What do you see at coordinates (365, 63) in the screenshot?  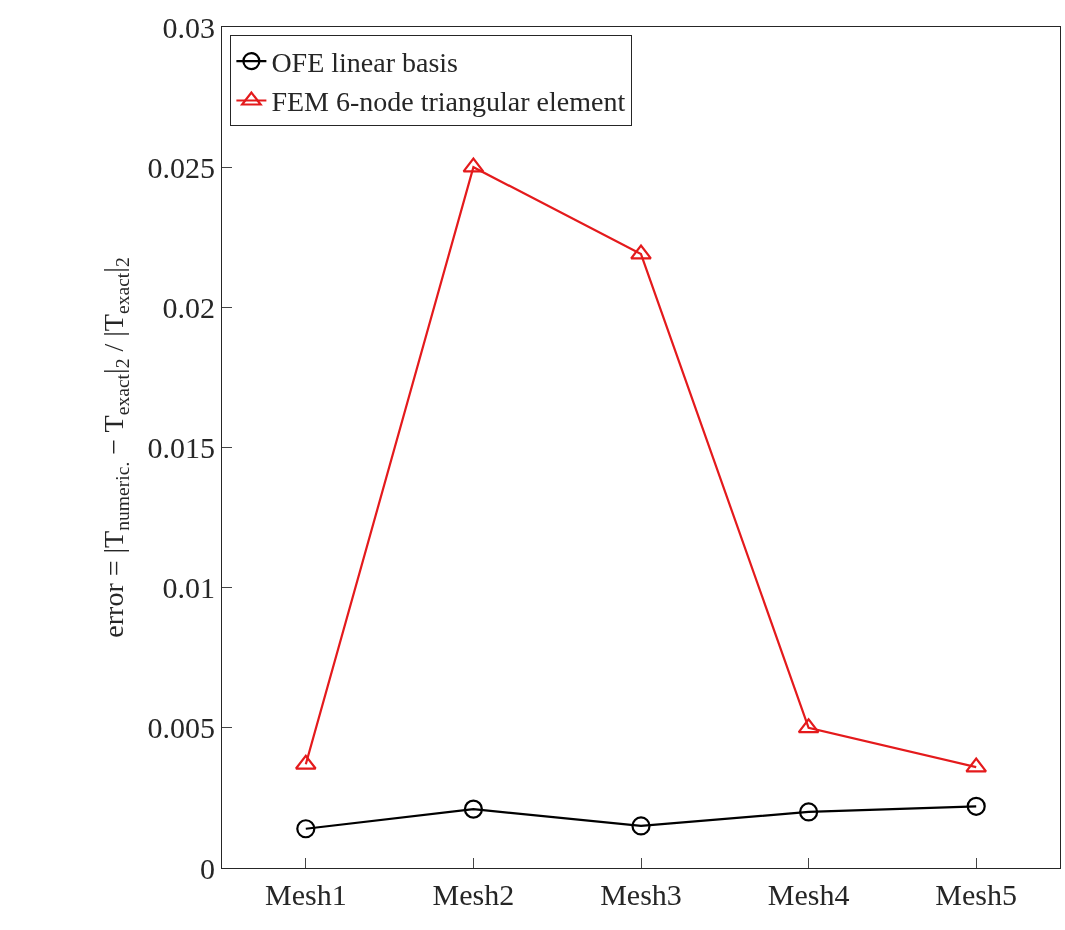 I see `legend-label: OFE linear basis` at bounding box center [365, 63].